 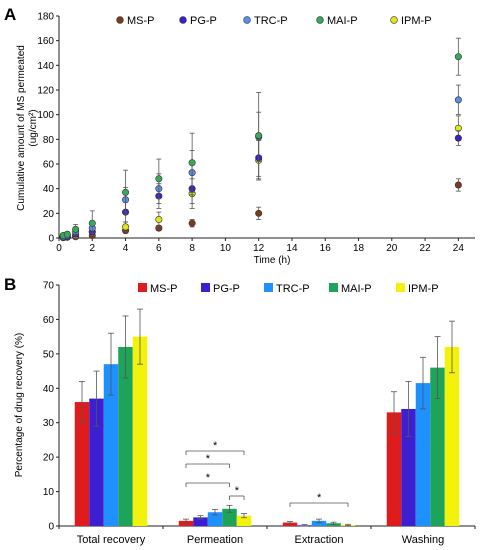 I want to click on x-tick-label-a: 8, so click(x=192, y=248).